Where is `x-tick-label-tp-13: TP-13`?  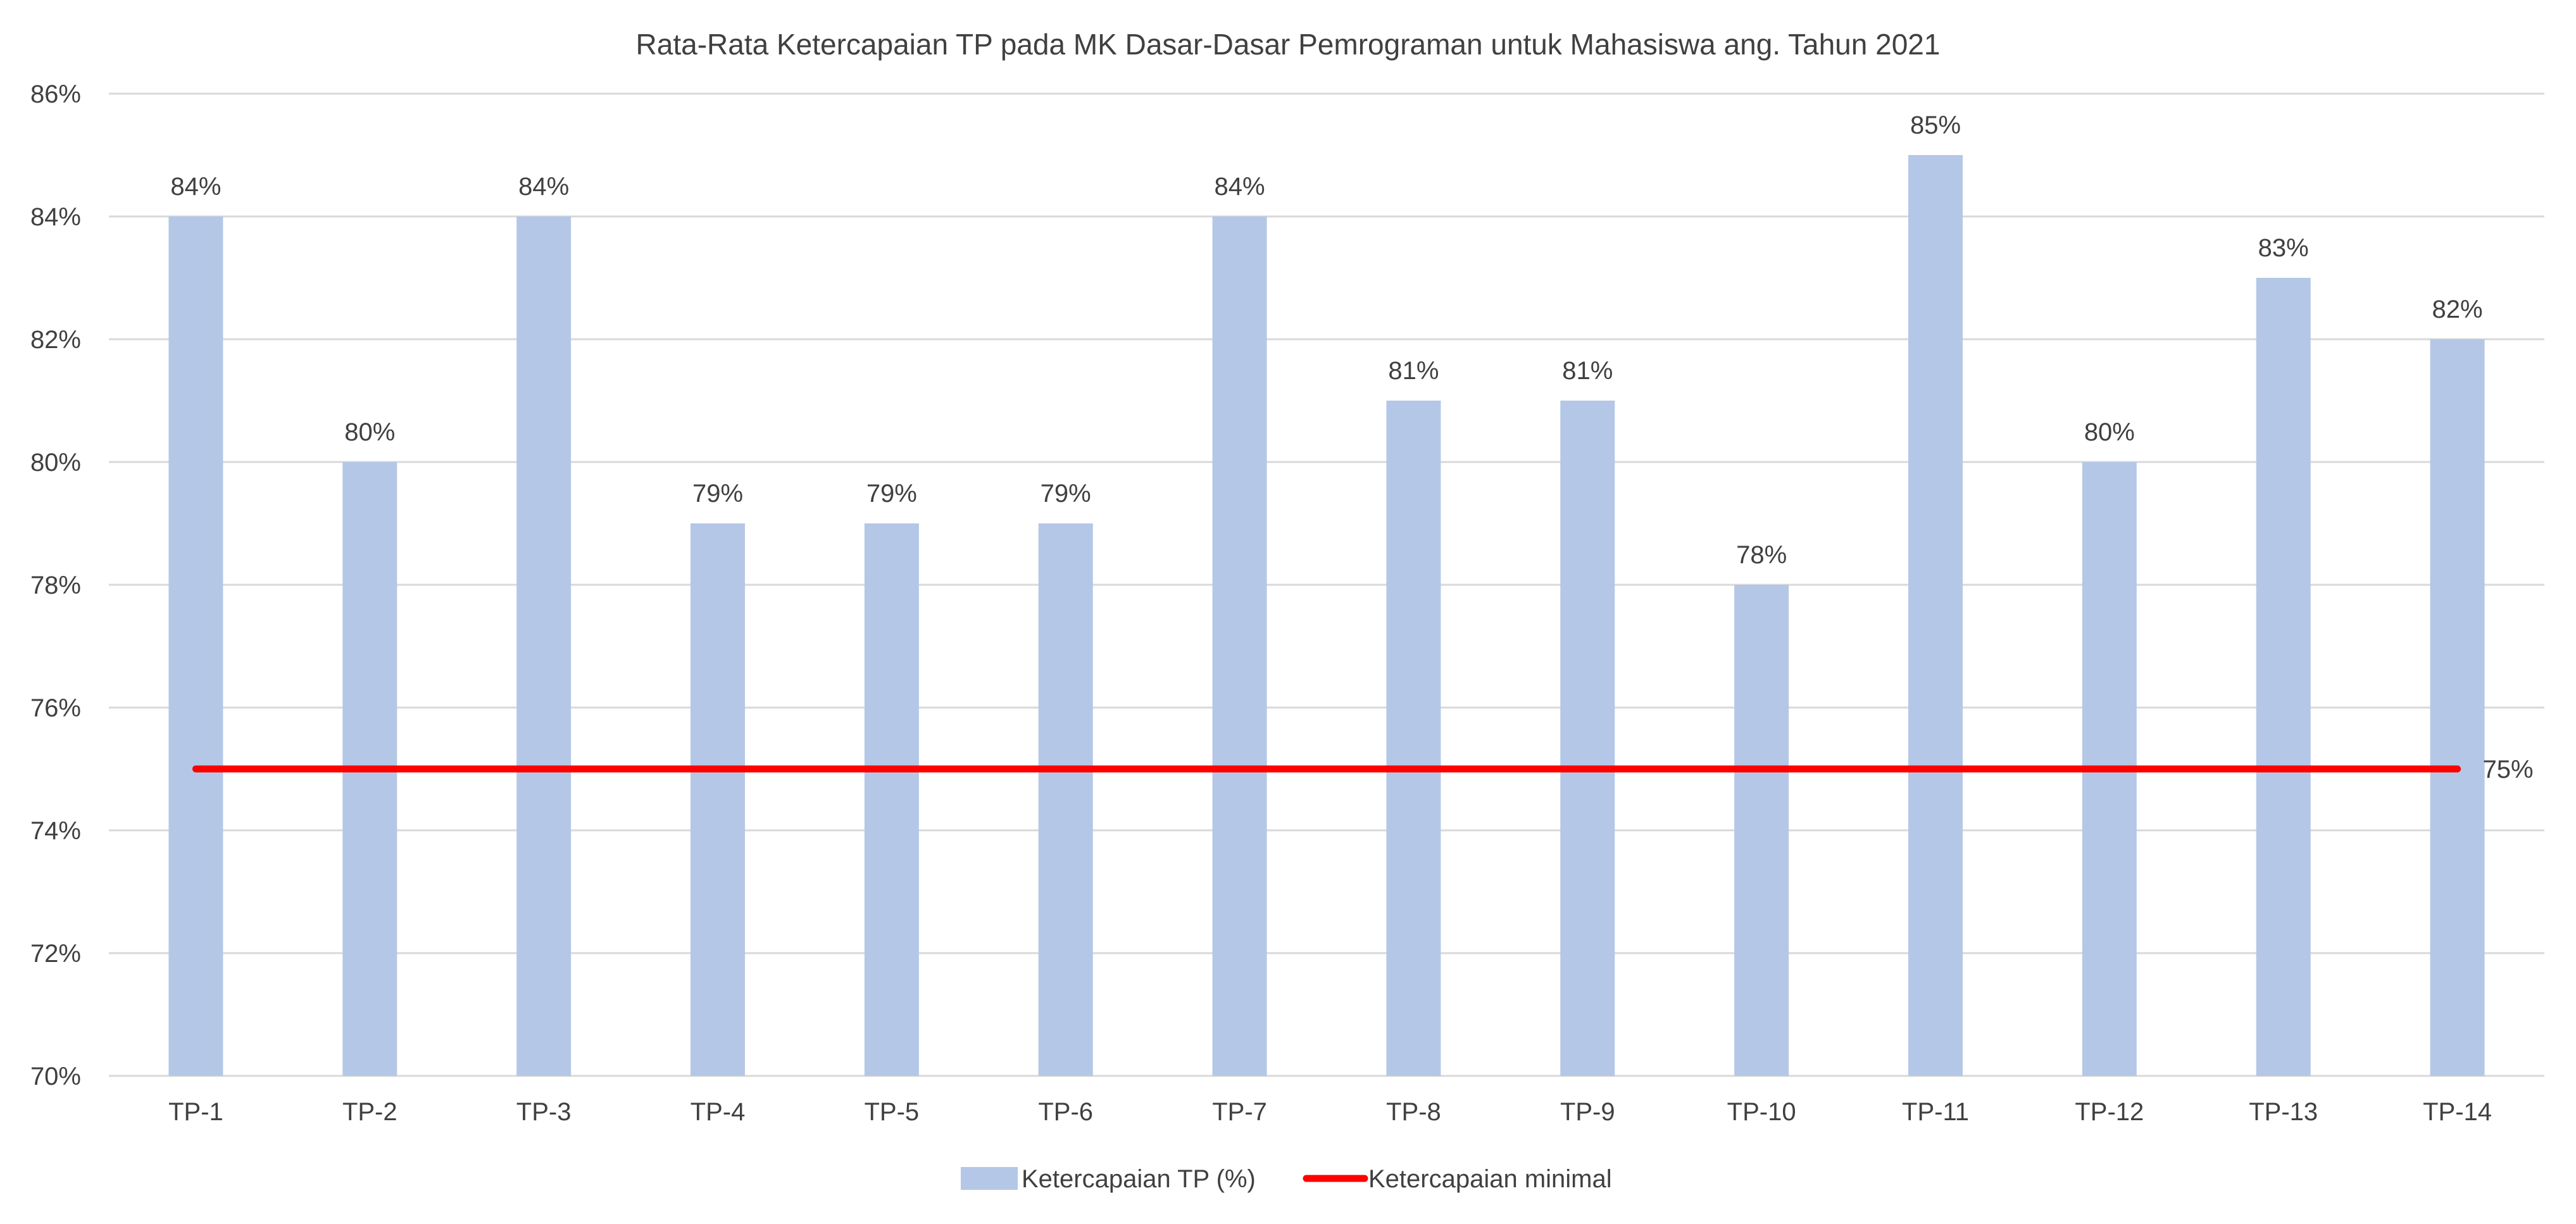
x-tick-label-tp-13: TP-13 is located at coordinates (2283, 1112).